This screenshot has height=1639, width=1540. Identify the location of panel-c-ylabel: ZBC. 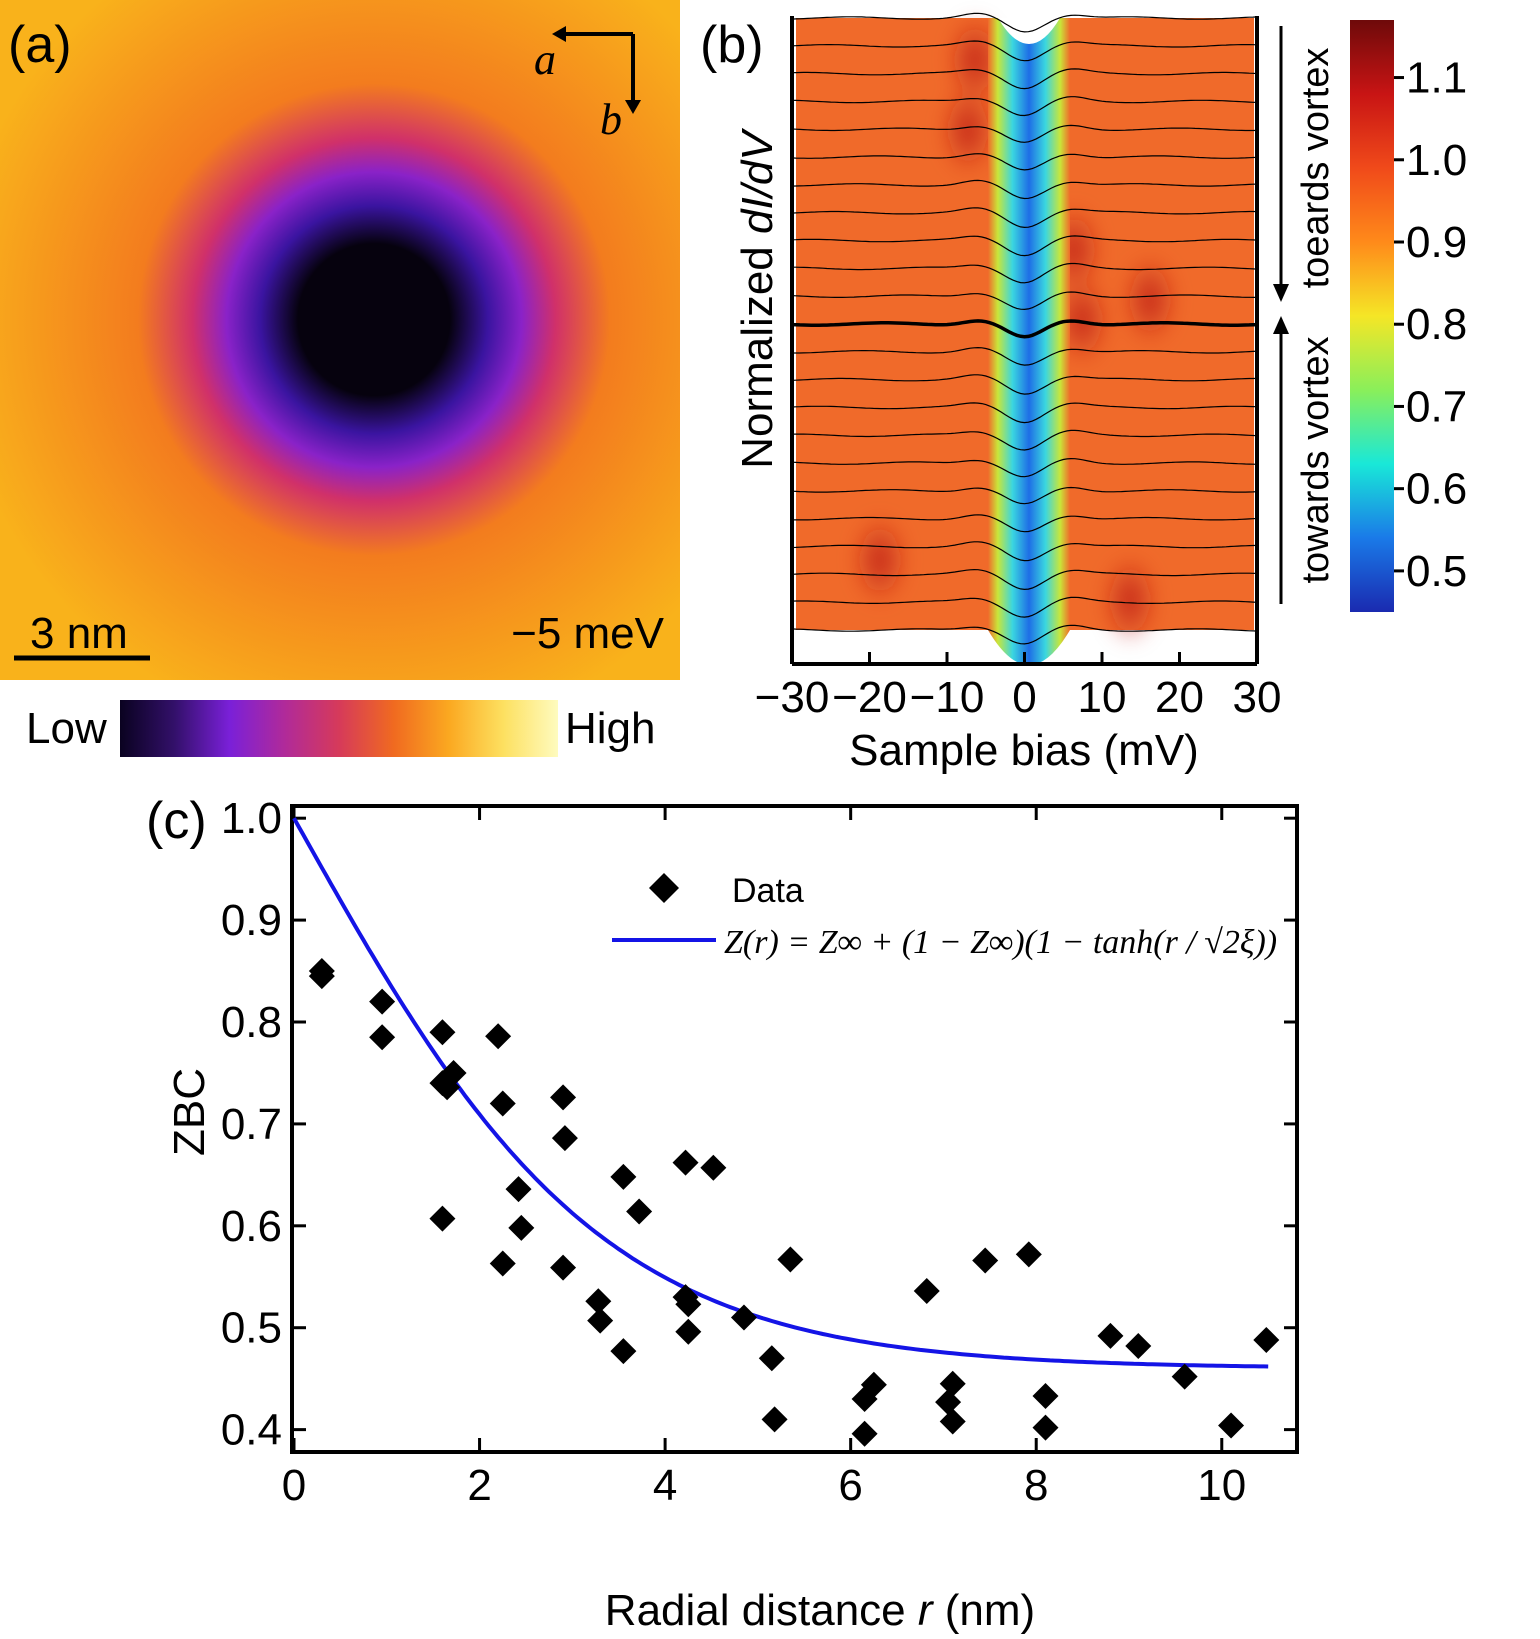
(189, 1112).